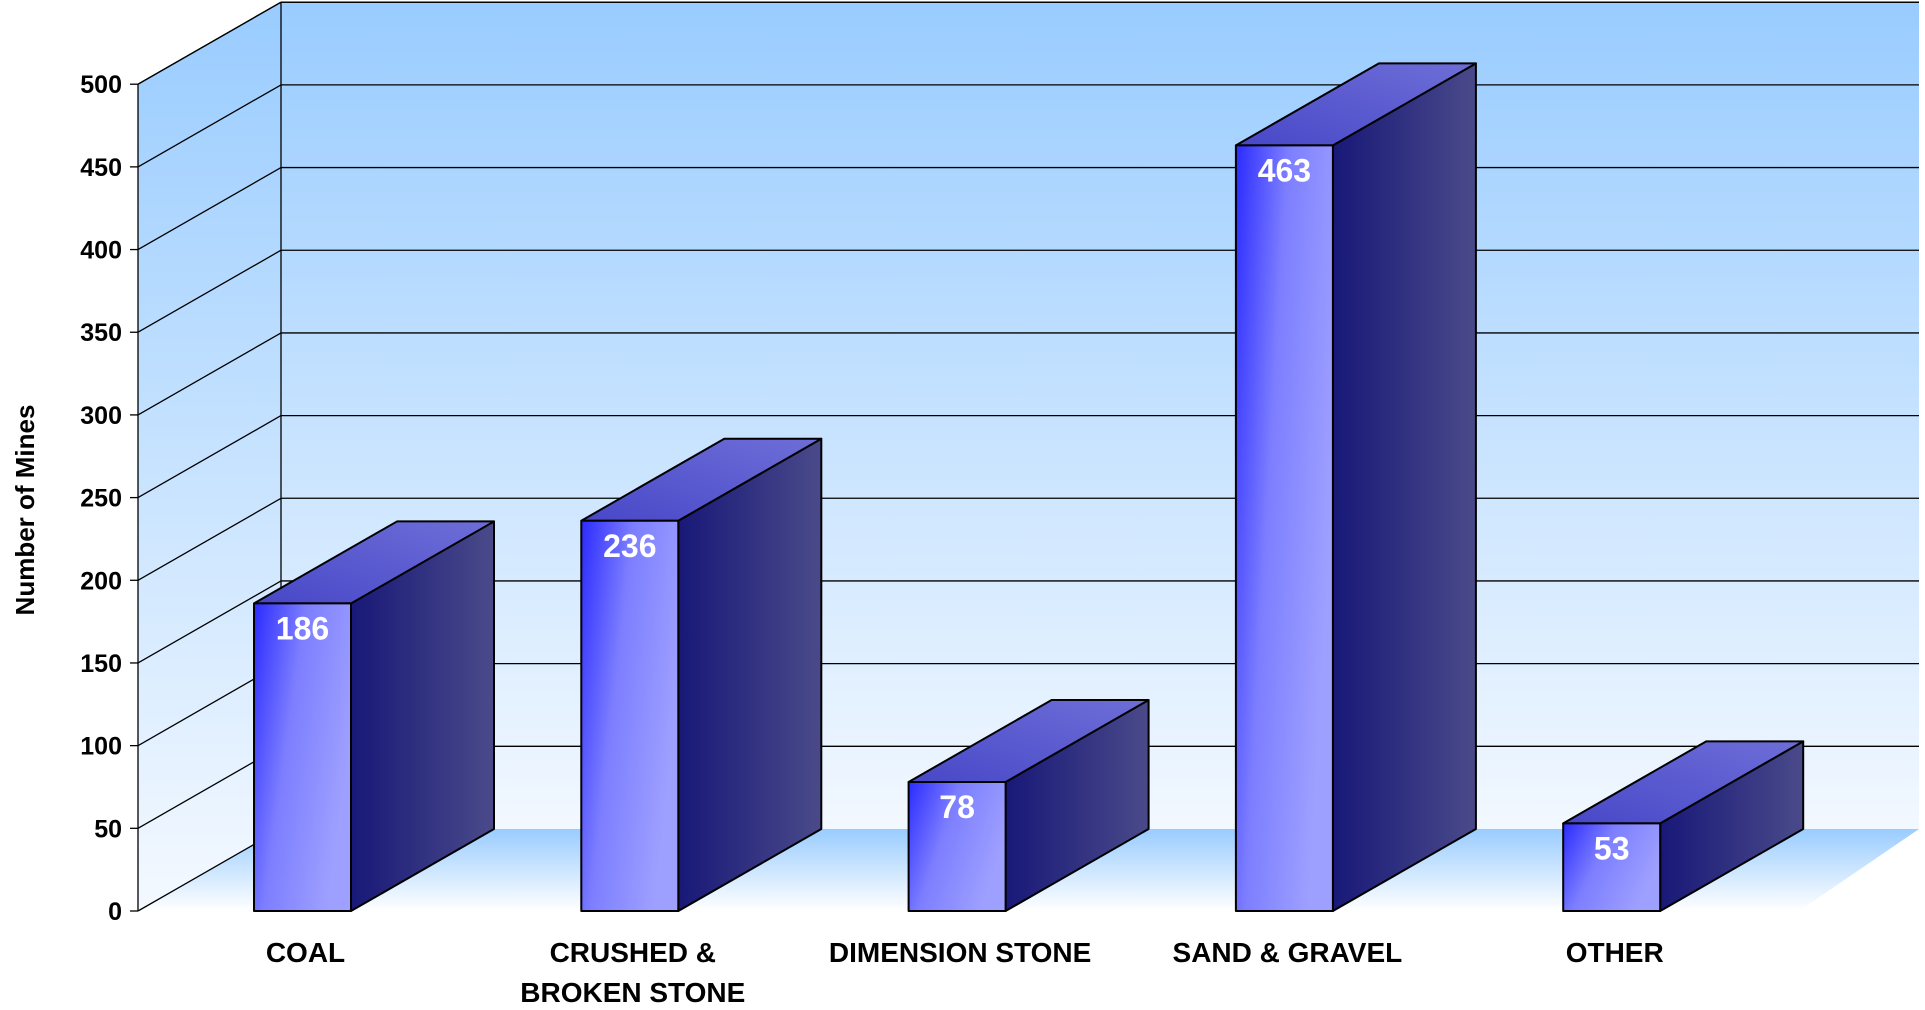 The image size is (1925, 1010). I want to click on y-tick-label: 350, so click(101, 333).